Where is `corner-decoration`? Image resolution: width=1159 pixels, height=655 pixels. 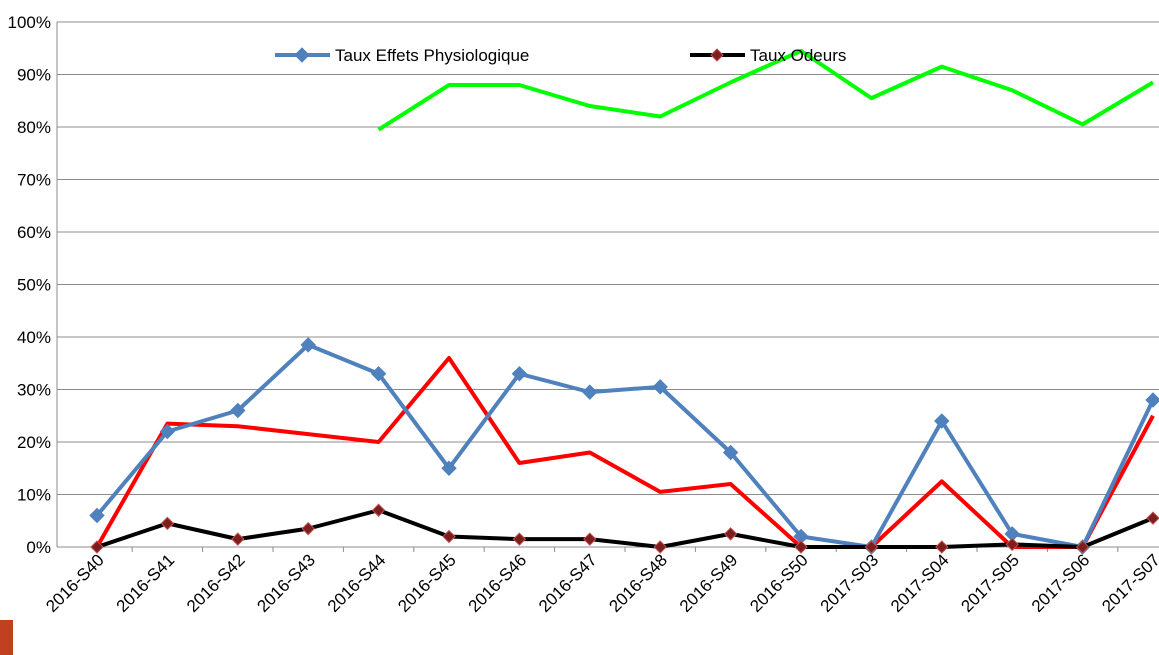 corner-decoration is located at coordinates (6, 637).